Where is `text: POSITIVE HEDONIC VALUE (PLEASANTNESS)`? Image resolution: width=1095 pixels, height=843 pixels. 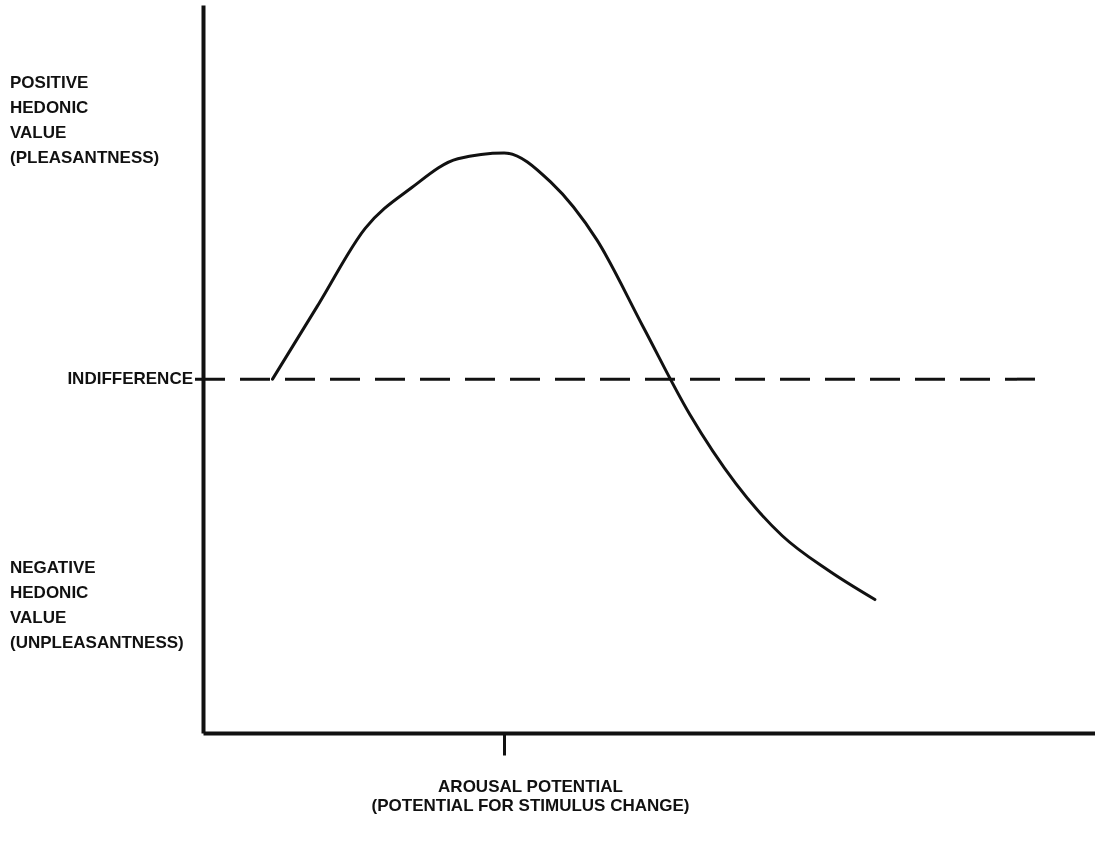
text: POSITIVE HEDONIC VALUE (PLEASANTNESS) is located at coordinates (85, 120).